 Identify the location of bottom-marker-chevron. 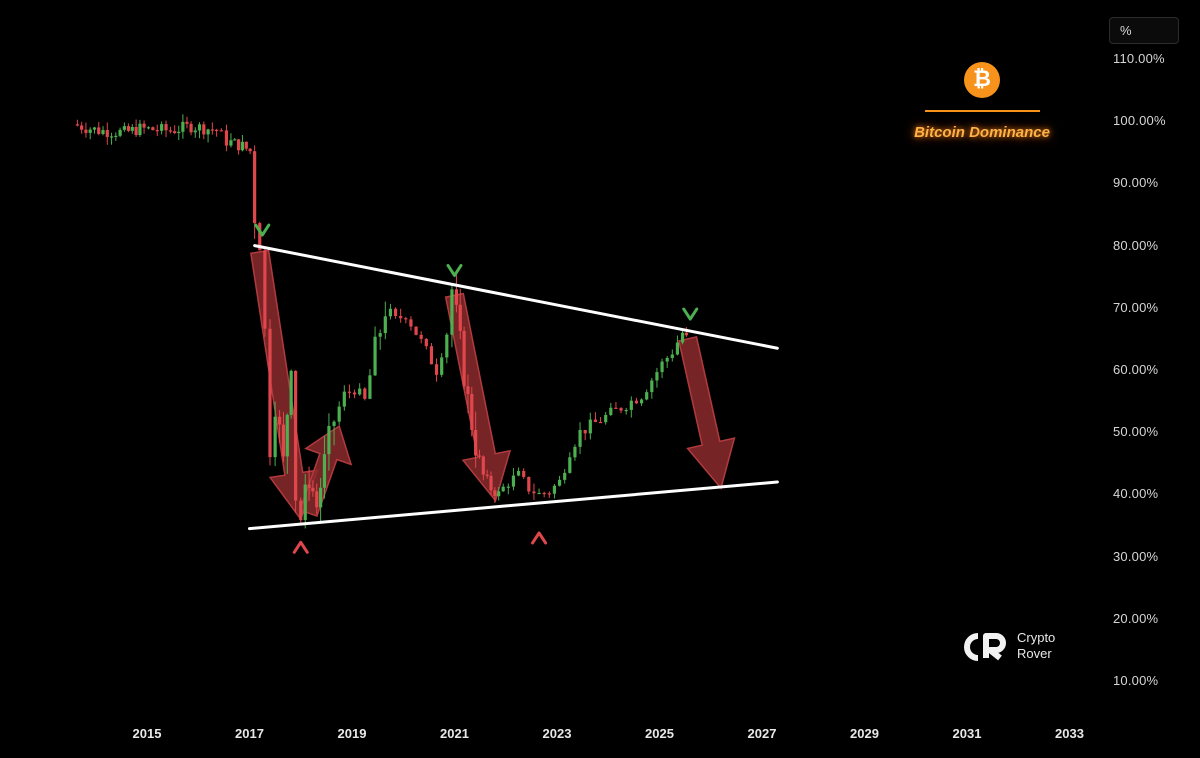
(539, 538).